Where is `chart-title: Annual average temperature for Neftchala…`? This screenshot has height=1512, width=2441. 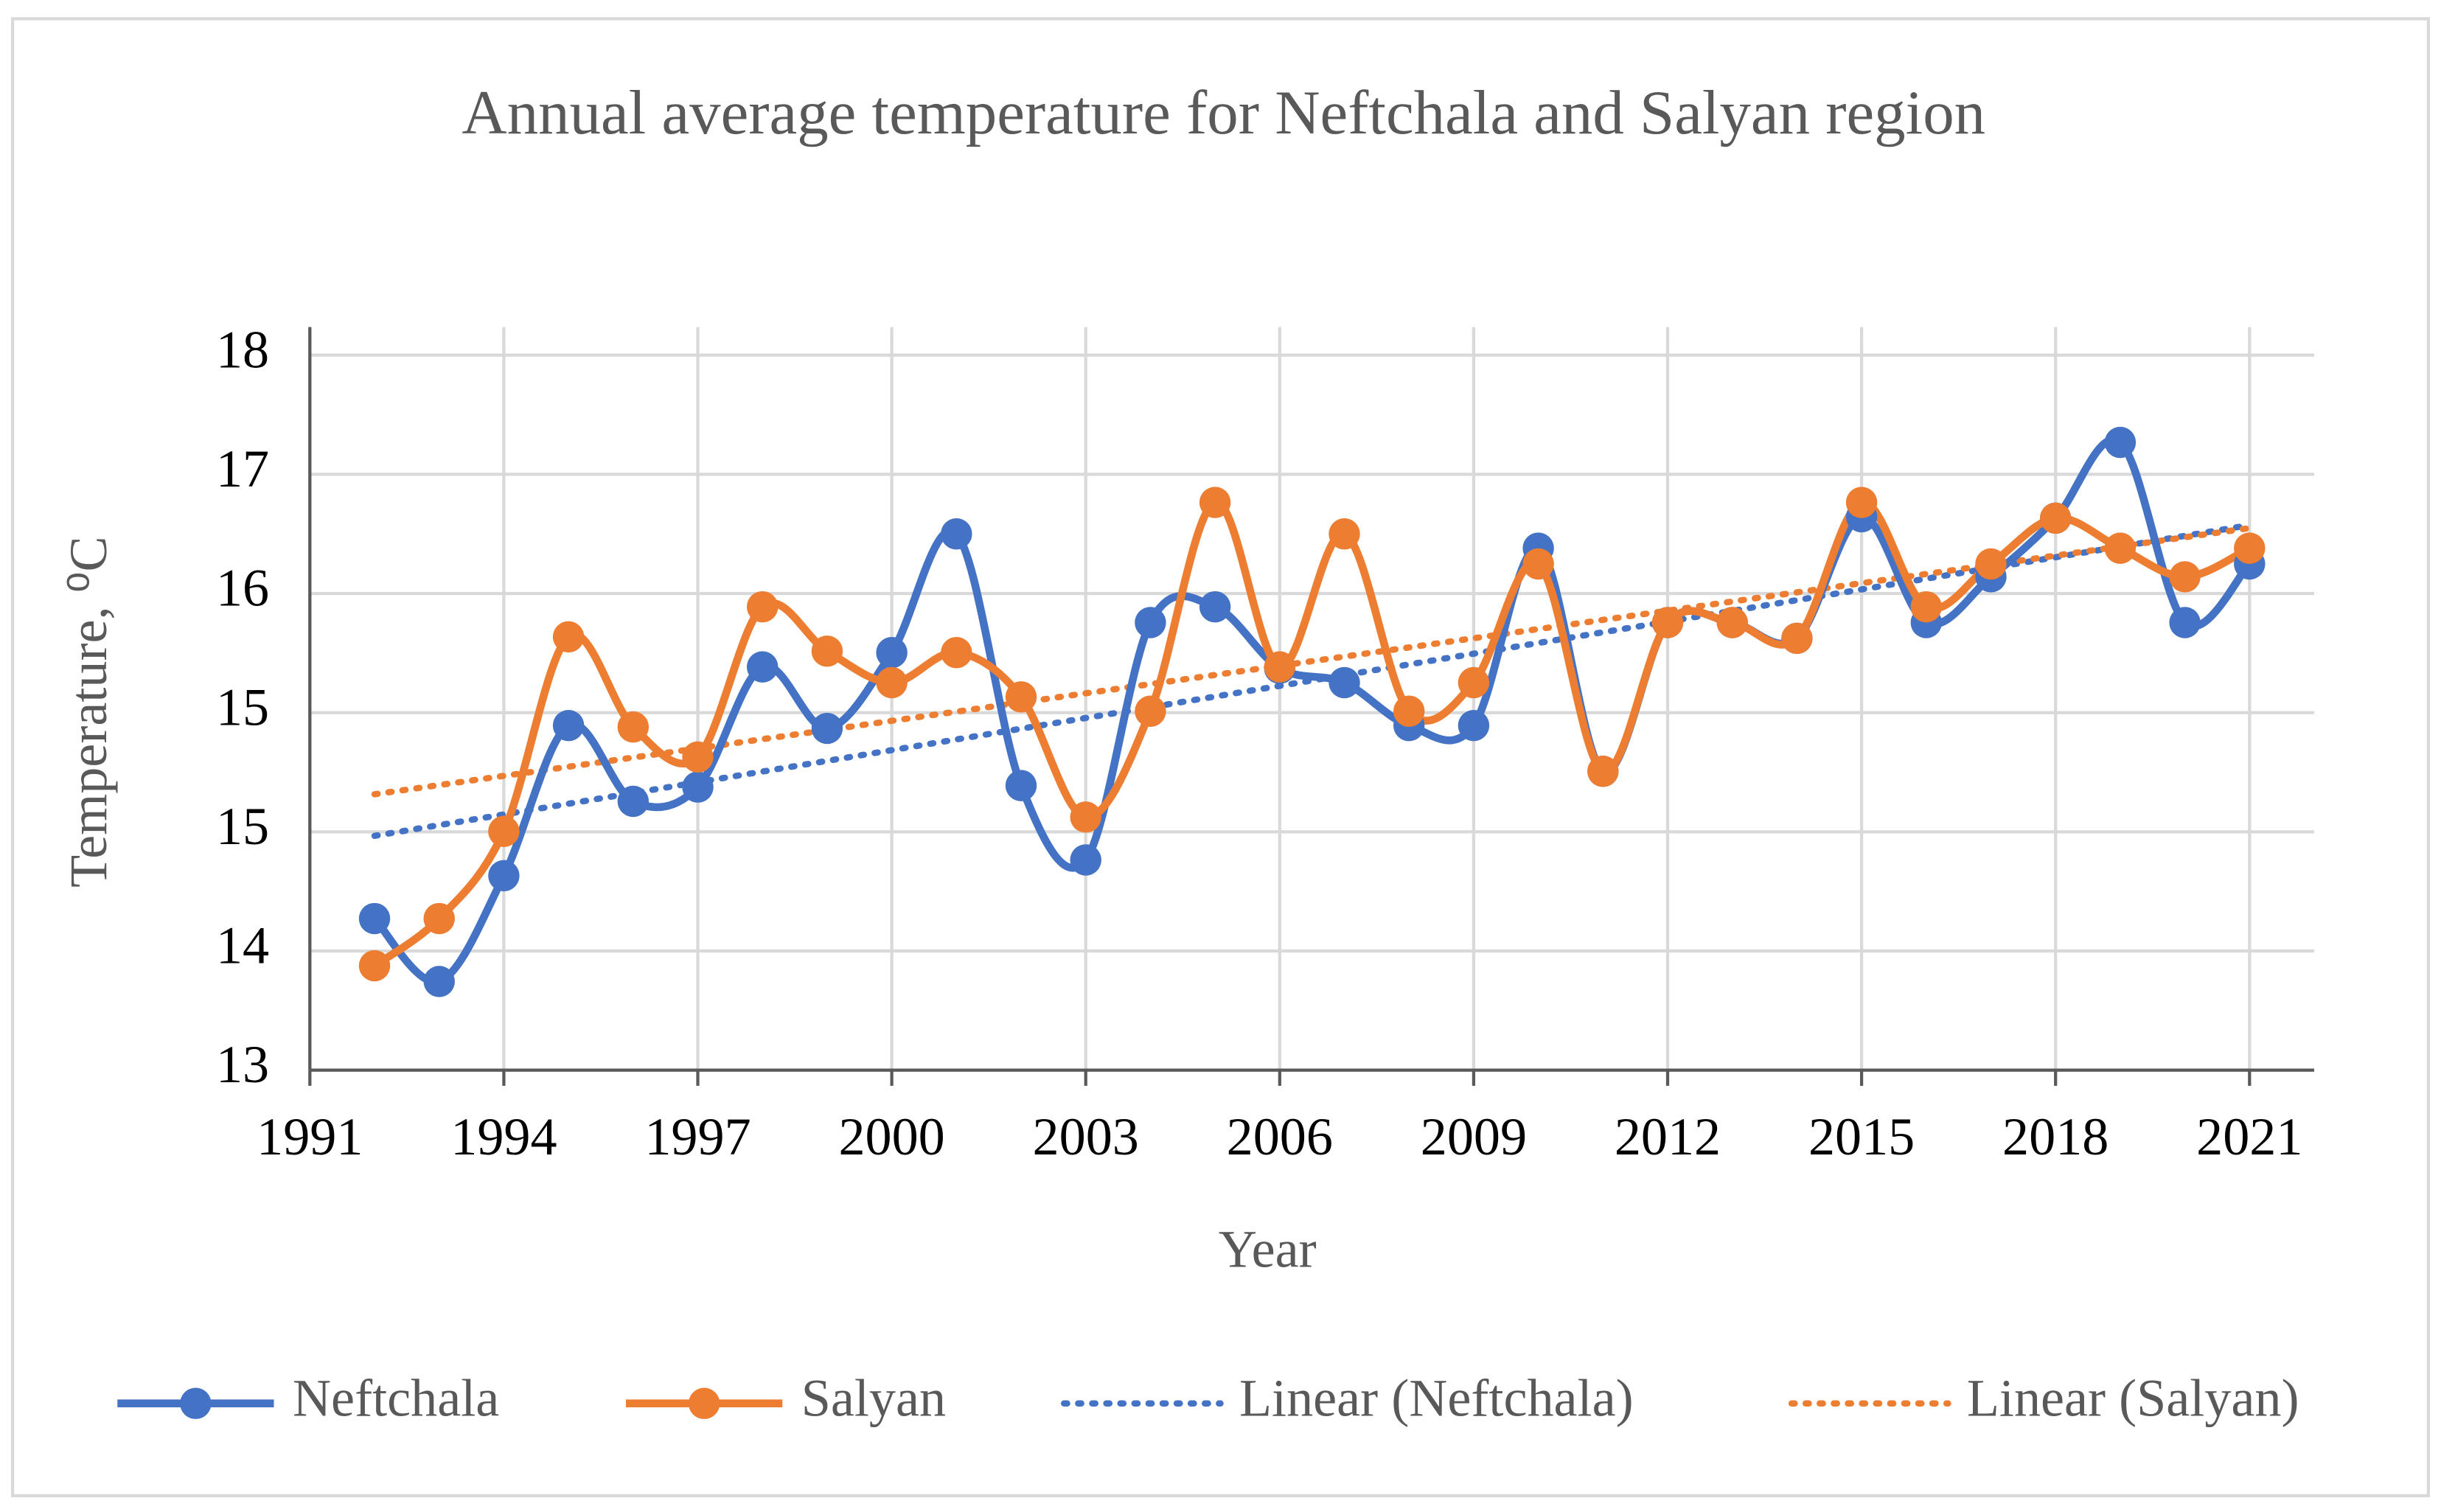 chart-title: Annual average temperature for Neftchala… is located at coordinates (1223, 112).